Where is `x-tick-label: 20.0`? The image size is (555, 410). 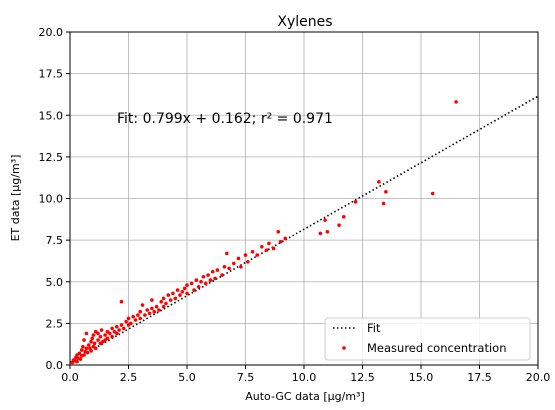 x-tick-label: 20.0 is located at coordinates (538, 377).